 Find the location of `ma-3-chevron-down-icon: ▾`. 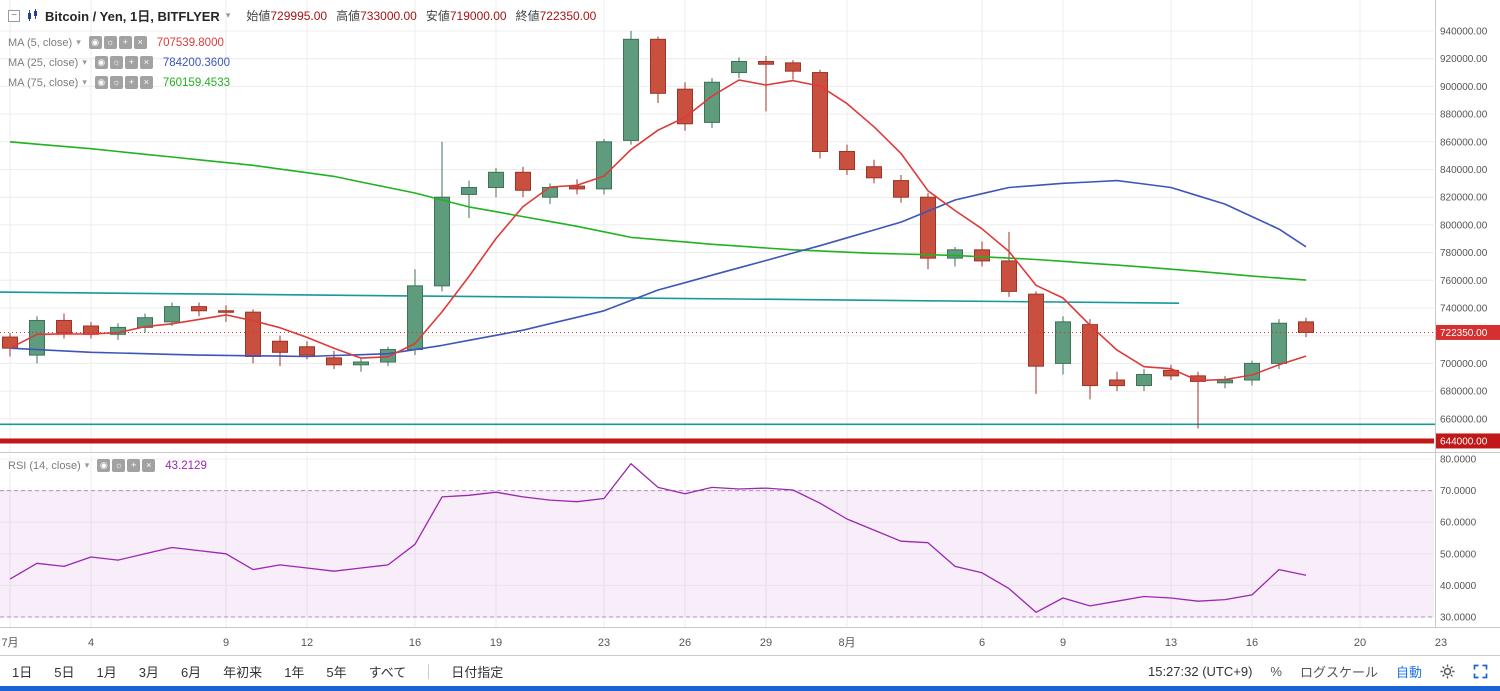

ma-3-chevron-down-icon: ▾ is located at coordinates (84, 82).